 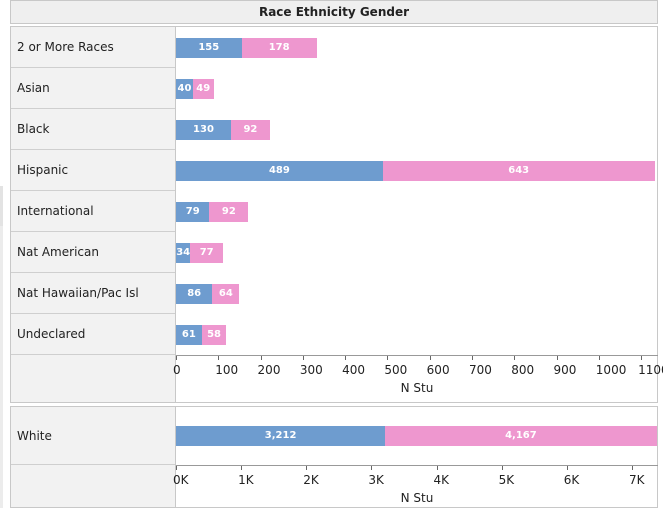 What do you see at coordinates (311, 480) in the screenshot?
I see `x-tick-label: 2K` at bounding box center [311, 480].